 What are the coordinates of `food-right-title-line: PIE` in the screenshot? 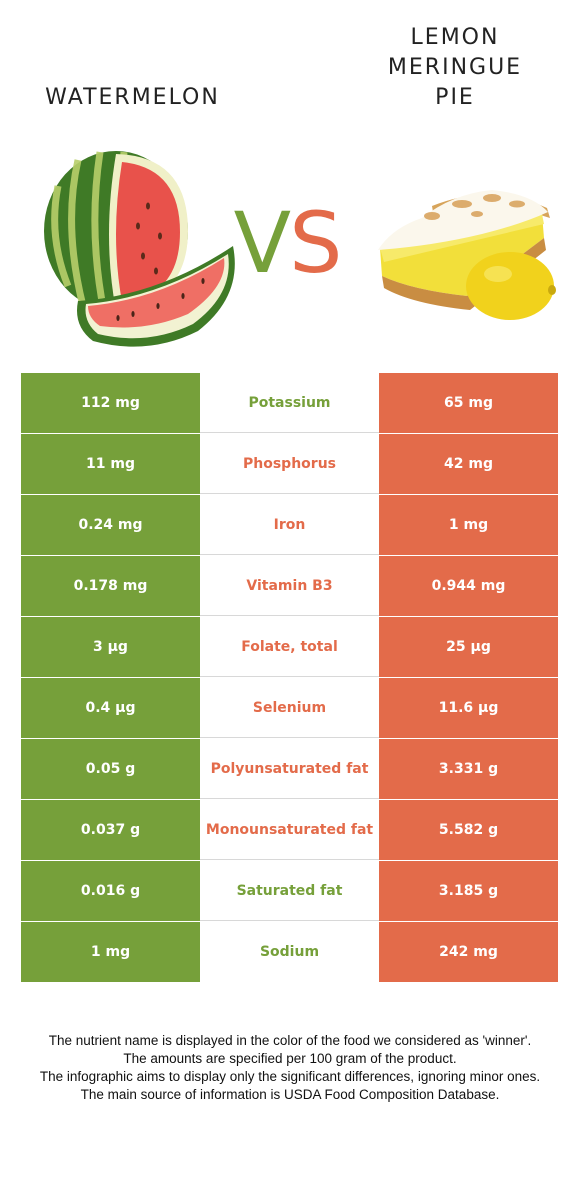 It's located at (455, 97).